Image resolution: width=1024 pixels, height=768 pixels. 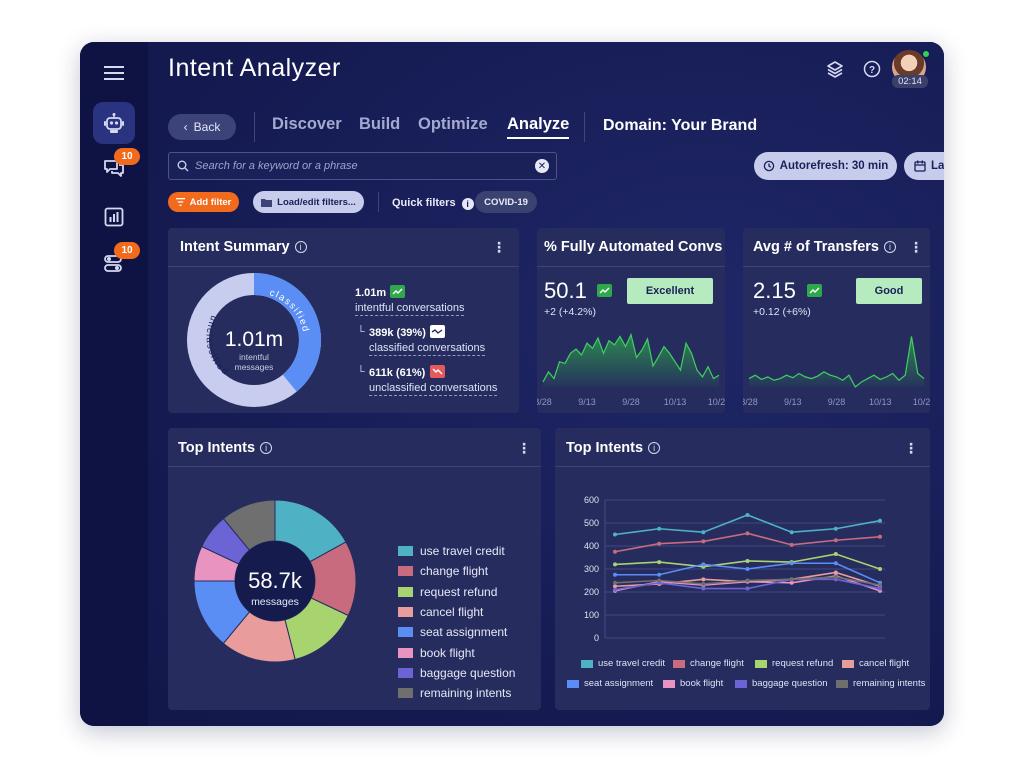 I want to click on left-rail: 10 10, so click(x=114, y=384).